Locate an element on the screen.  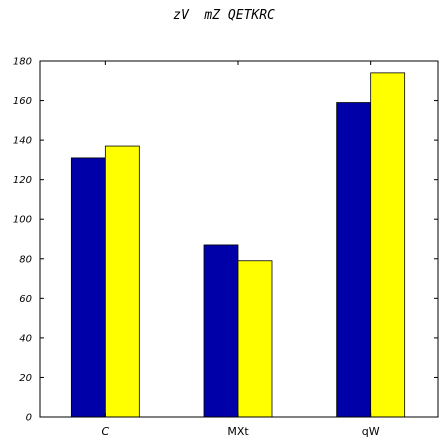
x-tick-label: qW is located at coordinates (371, 431).